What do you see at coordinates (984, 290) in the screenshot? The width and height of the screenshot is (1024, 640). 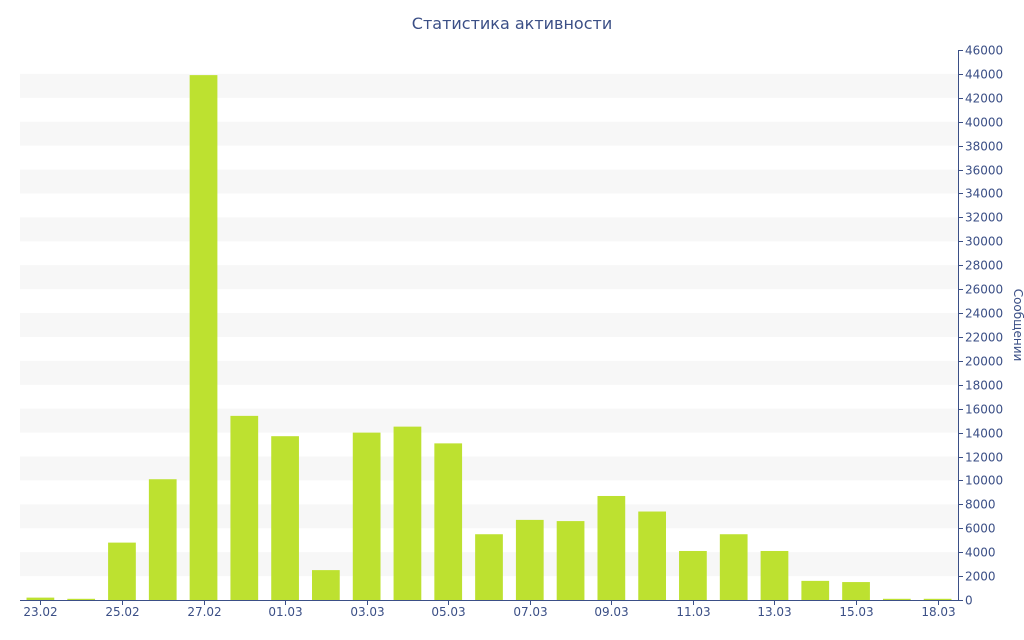 I see `y-tick-label: 26000` at bounding box center [984, 290].